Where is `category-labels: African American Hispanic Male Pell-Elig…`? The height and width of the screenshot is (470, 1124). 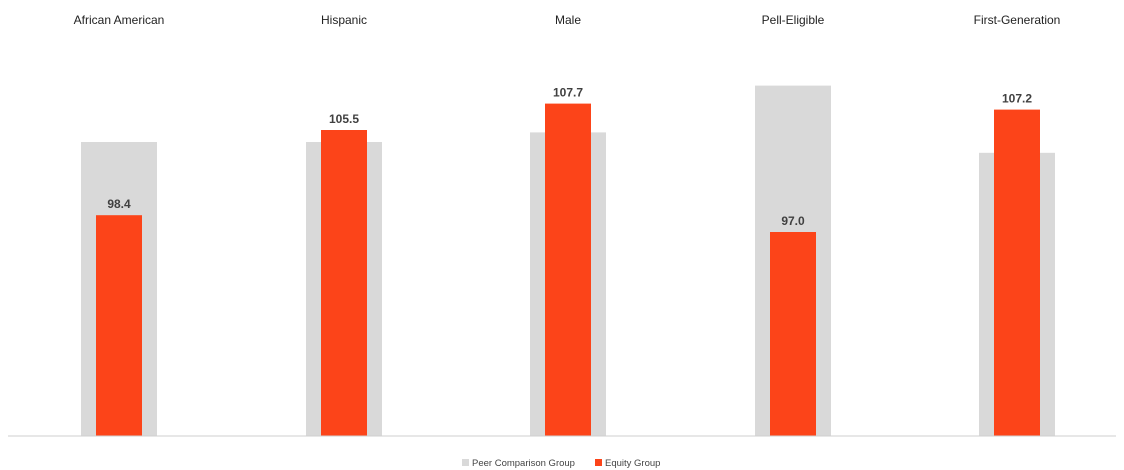 category-labels: African American Hispanic Male Pell-Elig… is located at coordinates (567, 20).